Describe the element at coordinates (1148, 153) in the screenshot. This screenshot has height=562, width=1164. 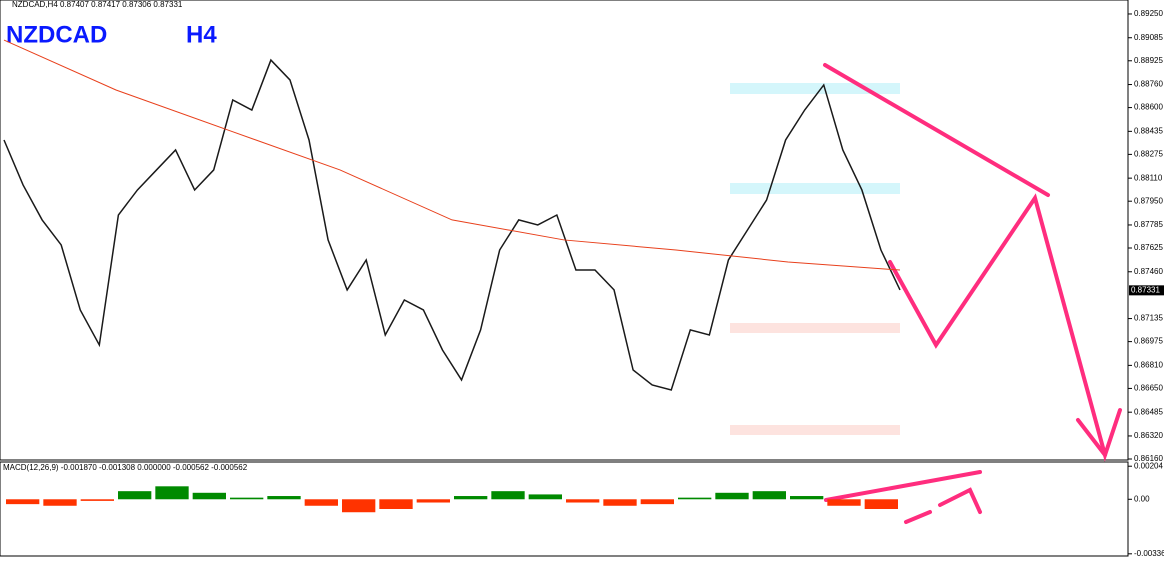
I see `y-tick-label: 0.88275` at that location.